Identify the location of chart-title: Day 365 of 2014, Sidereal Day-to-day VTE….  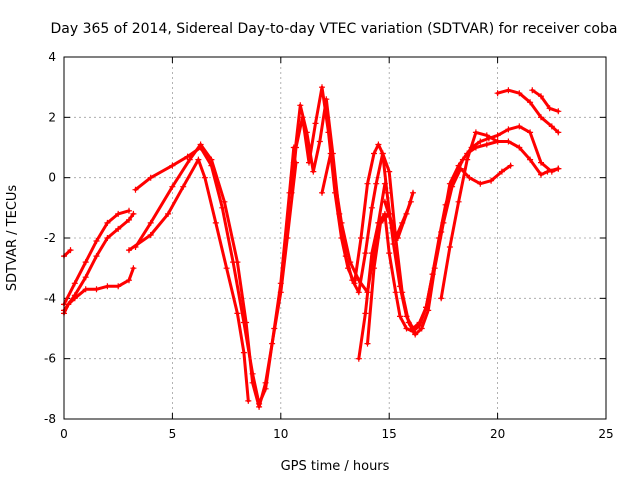
(334, 29).